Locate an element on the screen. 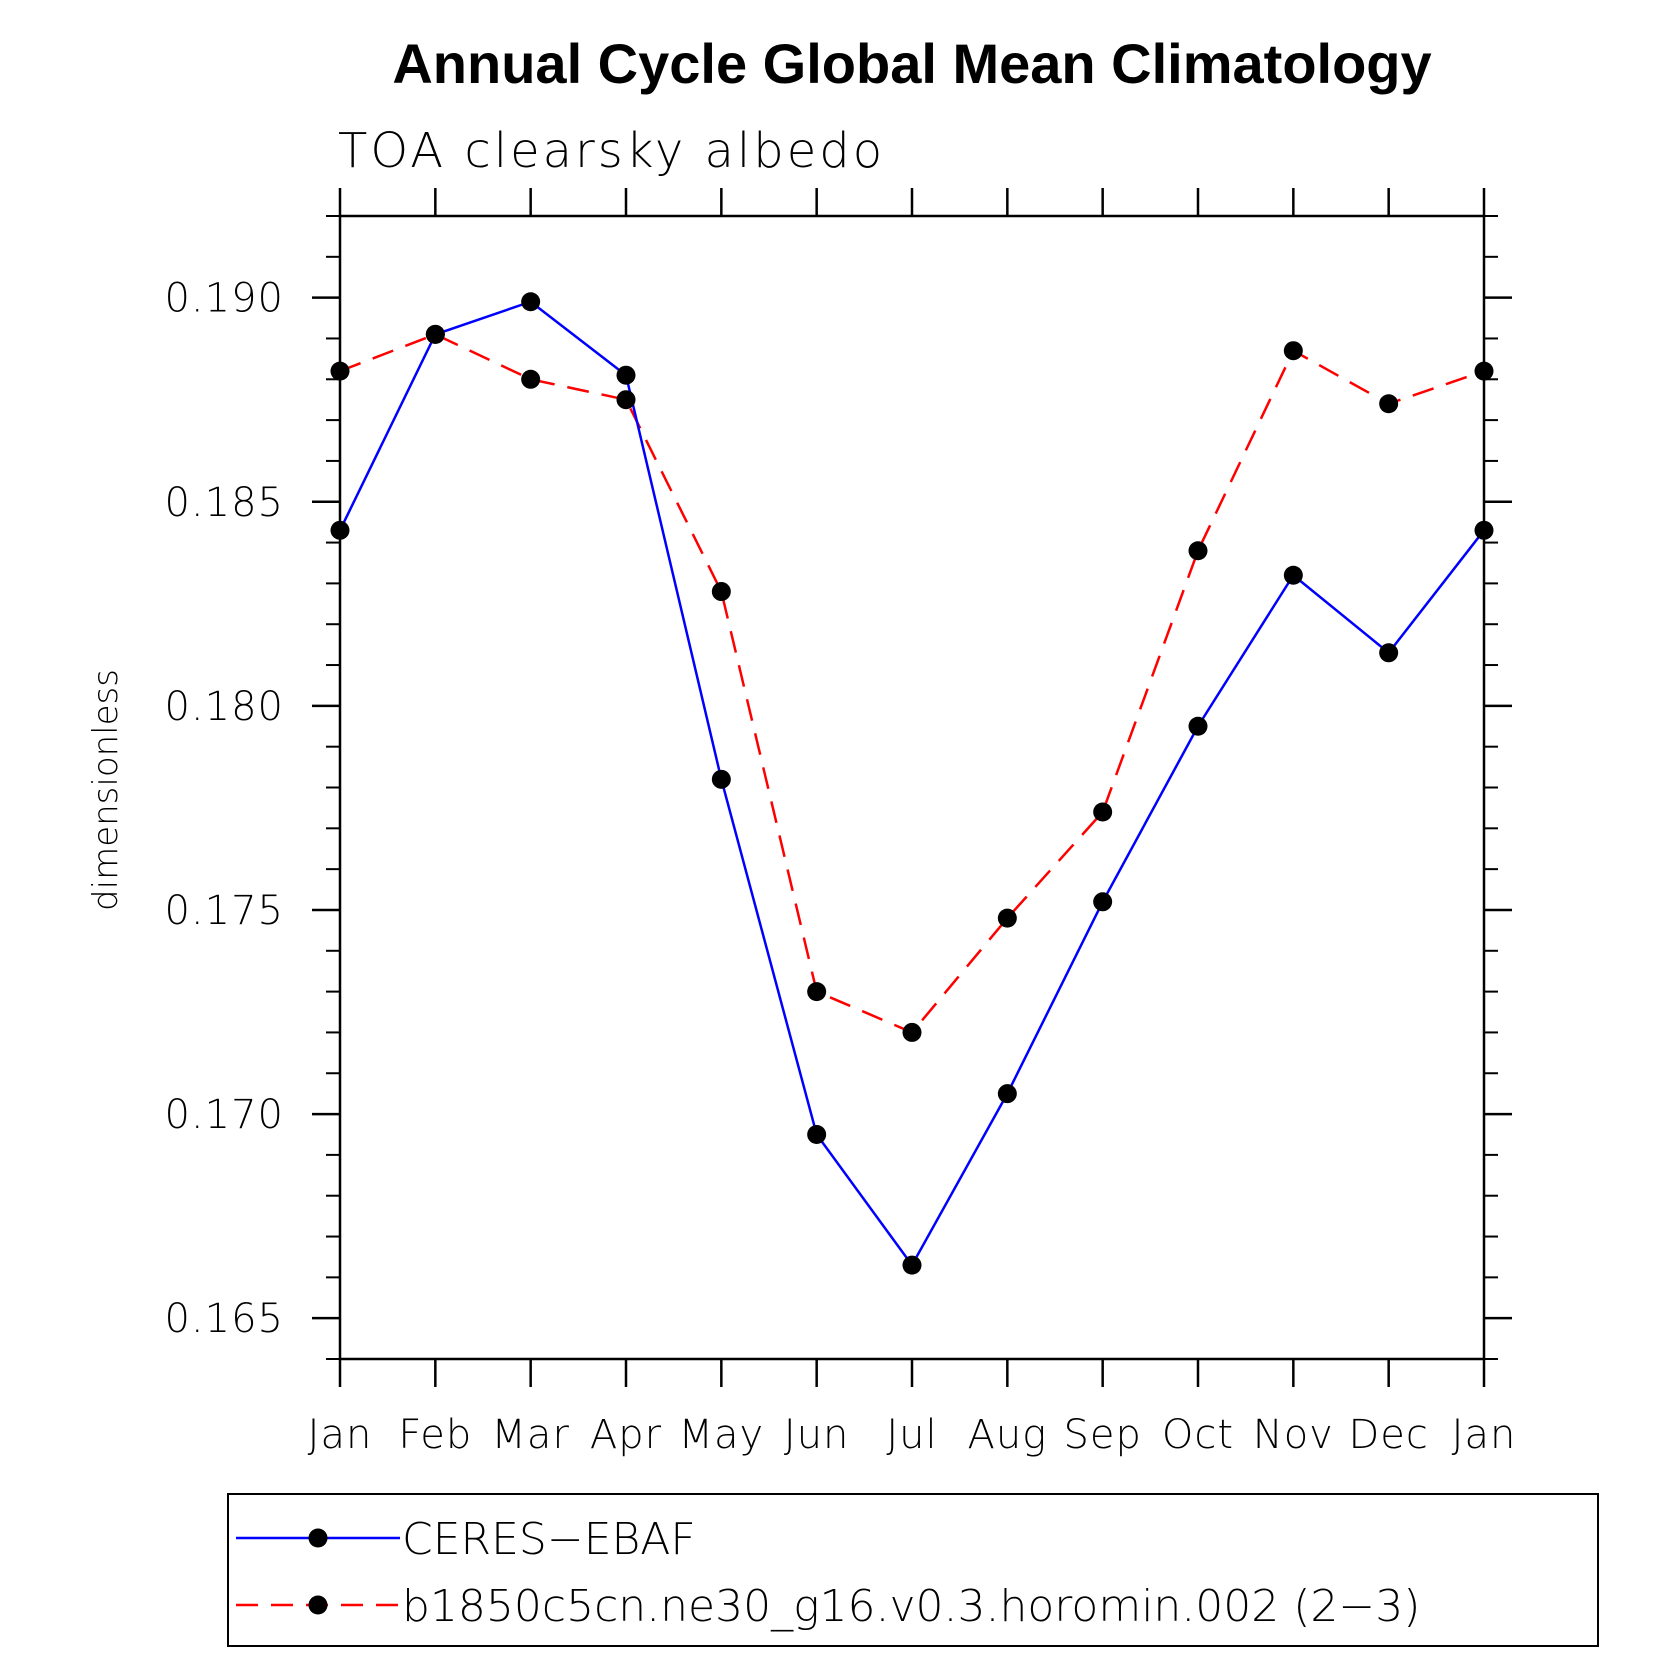 This screenshot has width=1674, height=1674. y-tick-label: 0.190 is located at coordinates (224, 299).